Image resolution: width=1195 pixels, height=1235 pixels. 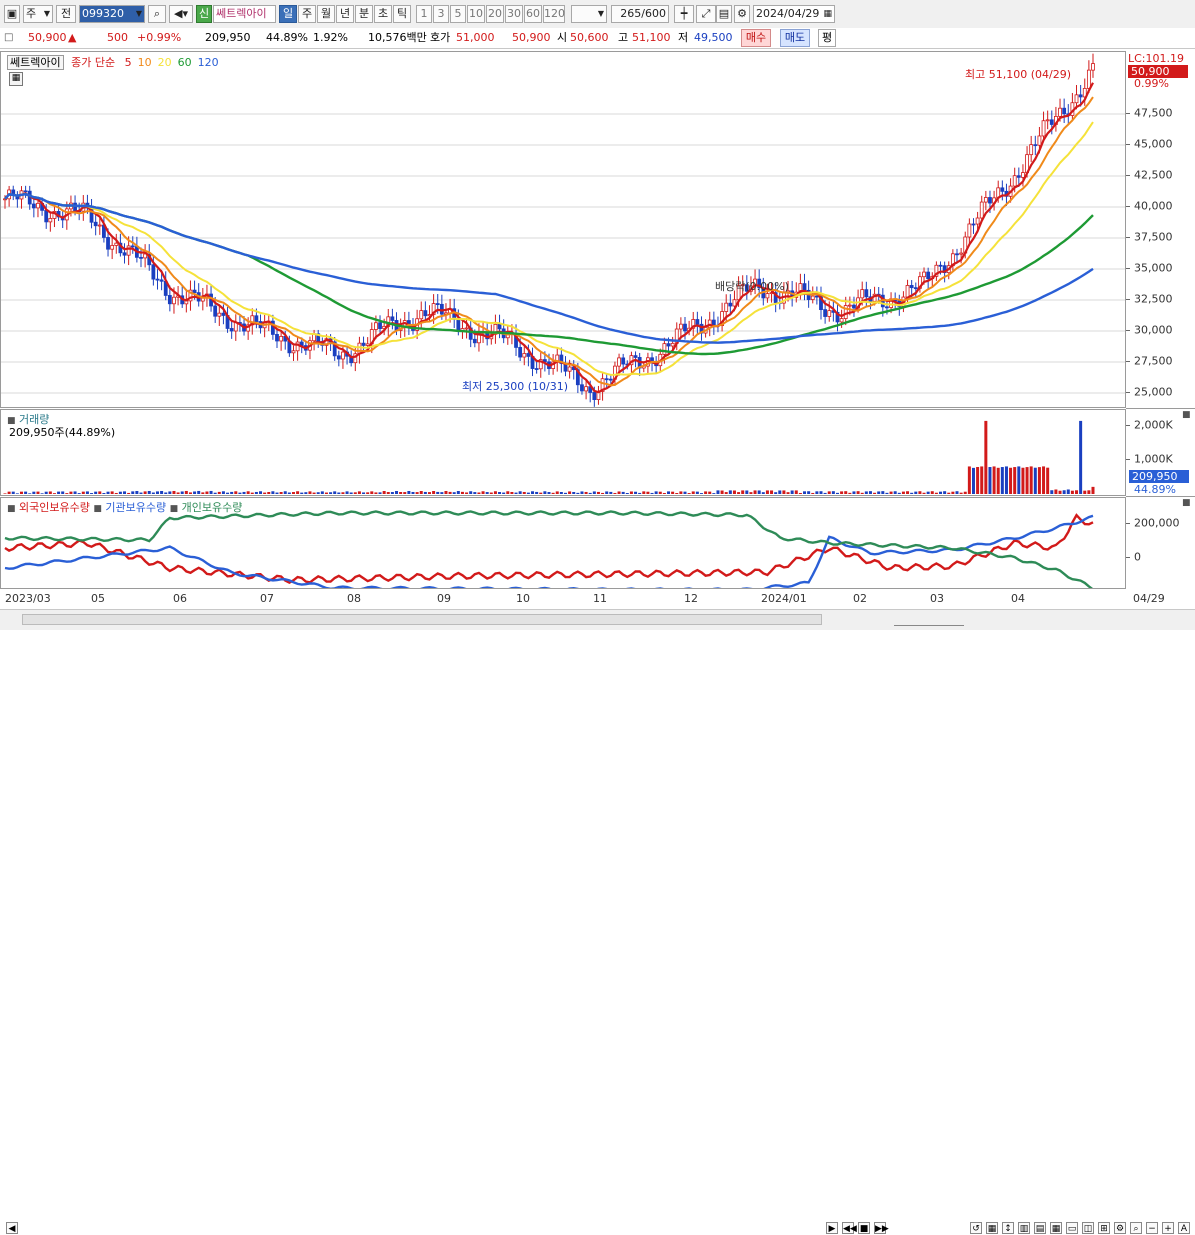 I want to click on table-view-icon: ▦, so click(x=992, y=1228).